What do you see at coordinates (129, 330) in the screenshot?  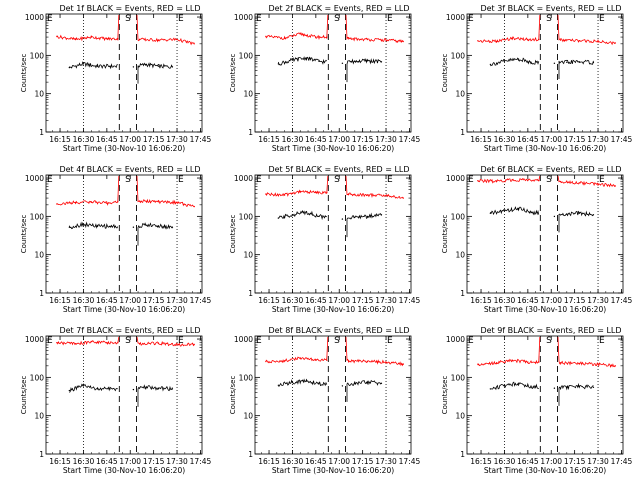 I see `panel-title: Det 7f BLACK = Events, RED = LLD` at bounding box center [129, 330].